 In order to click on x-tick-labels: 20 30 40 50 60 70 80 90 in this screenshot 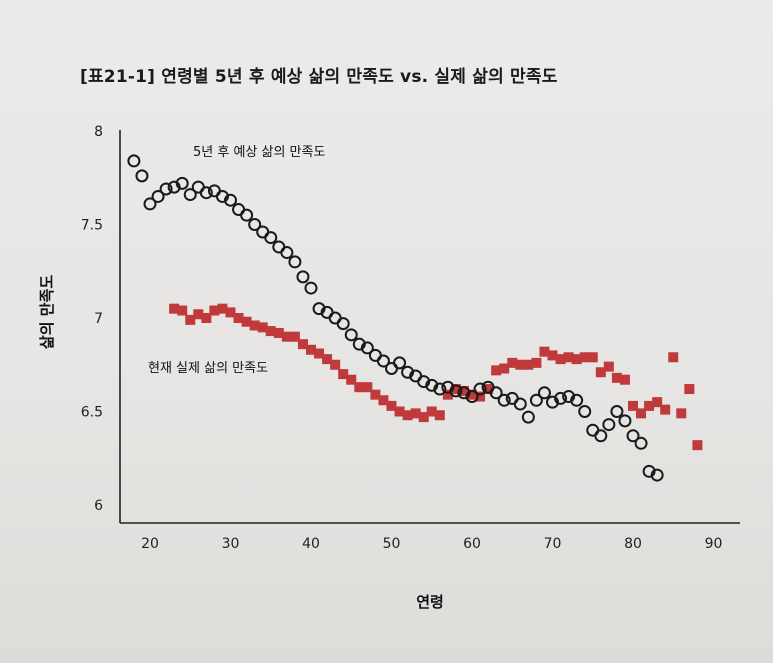, I will do `click(431, 544)`.